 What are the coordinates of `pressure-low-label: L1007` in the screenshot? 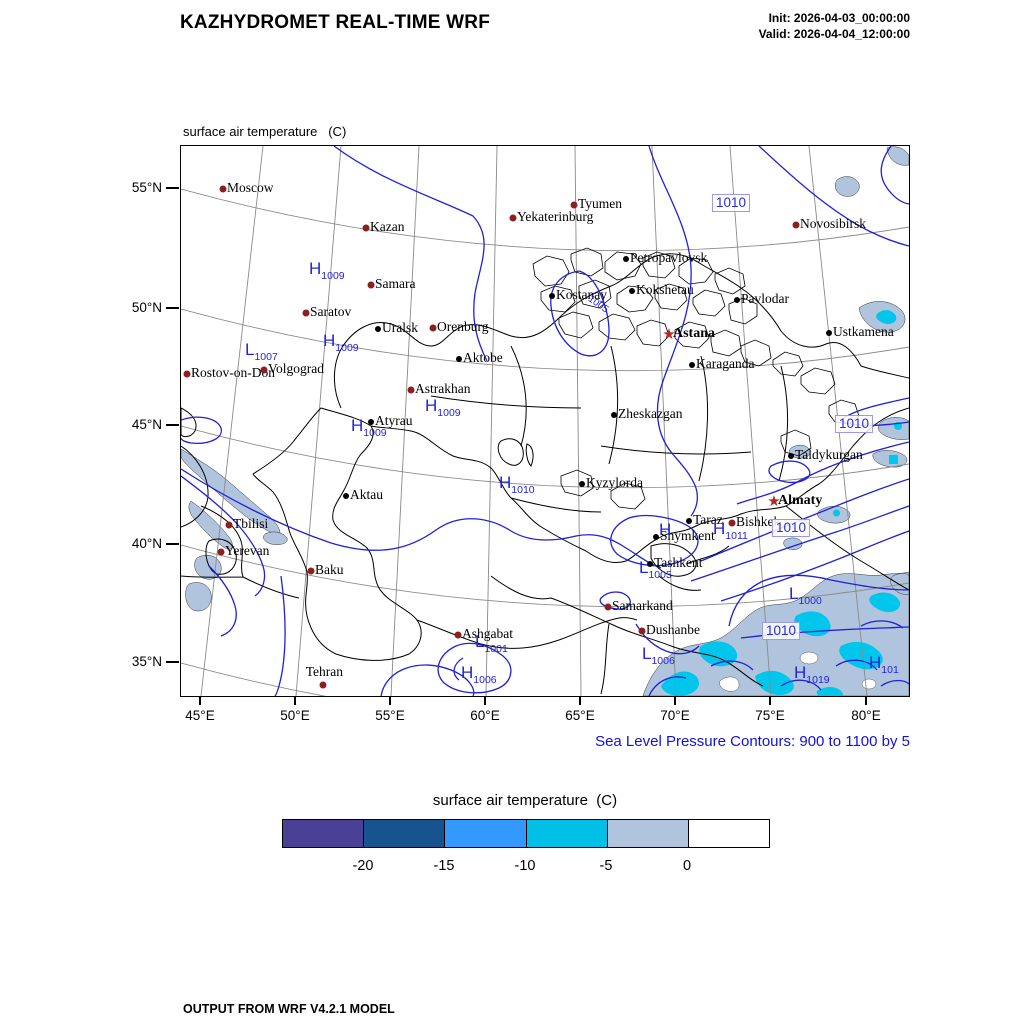 It's located at (261, 351).